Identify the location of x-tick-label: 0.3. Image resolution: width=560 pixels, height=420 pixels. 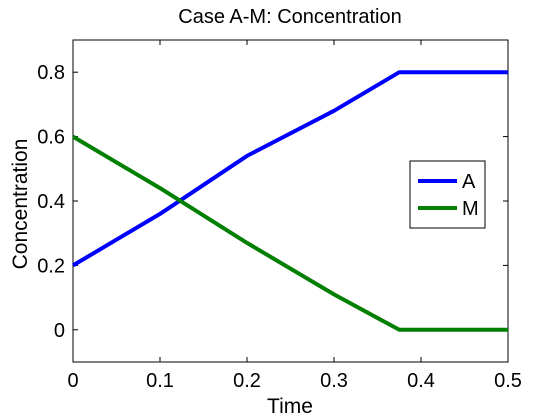
(334, 381).